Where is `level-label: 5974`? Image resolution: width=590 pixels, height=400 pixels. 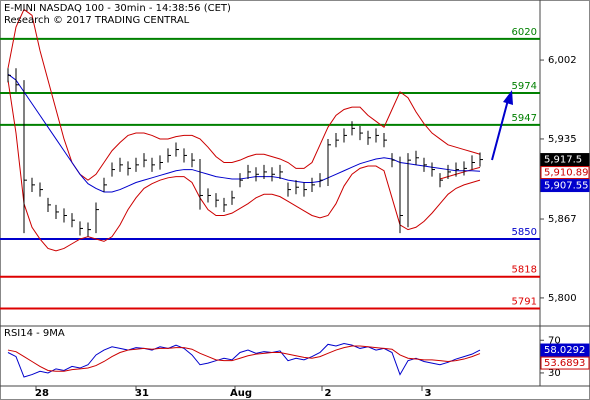 level-label: 5974 is located at coordinates (524, 86).